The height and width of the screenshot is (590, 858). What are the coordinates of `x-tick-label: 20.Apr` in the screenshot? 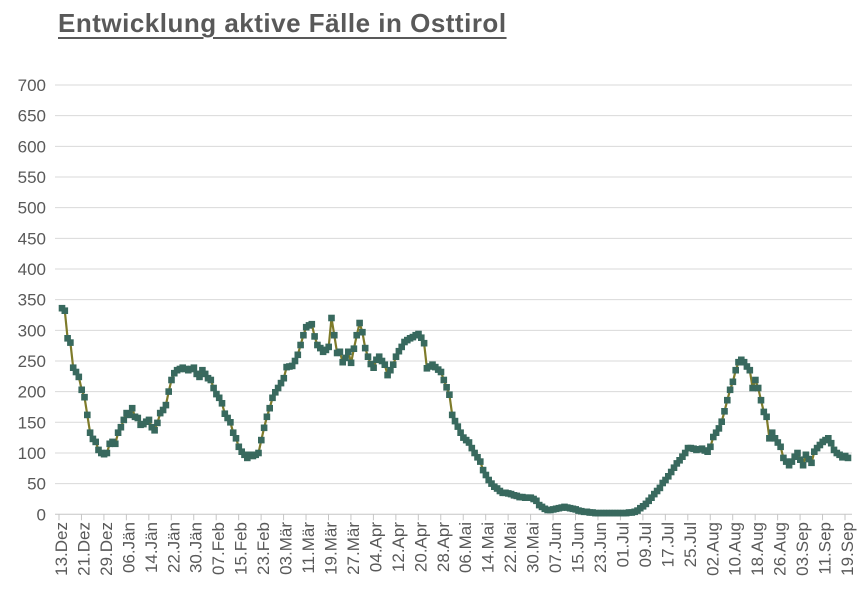 It's located at (420, 547).